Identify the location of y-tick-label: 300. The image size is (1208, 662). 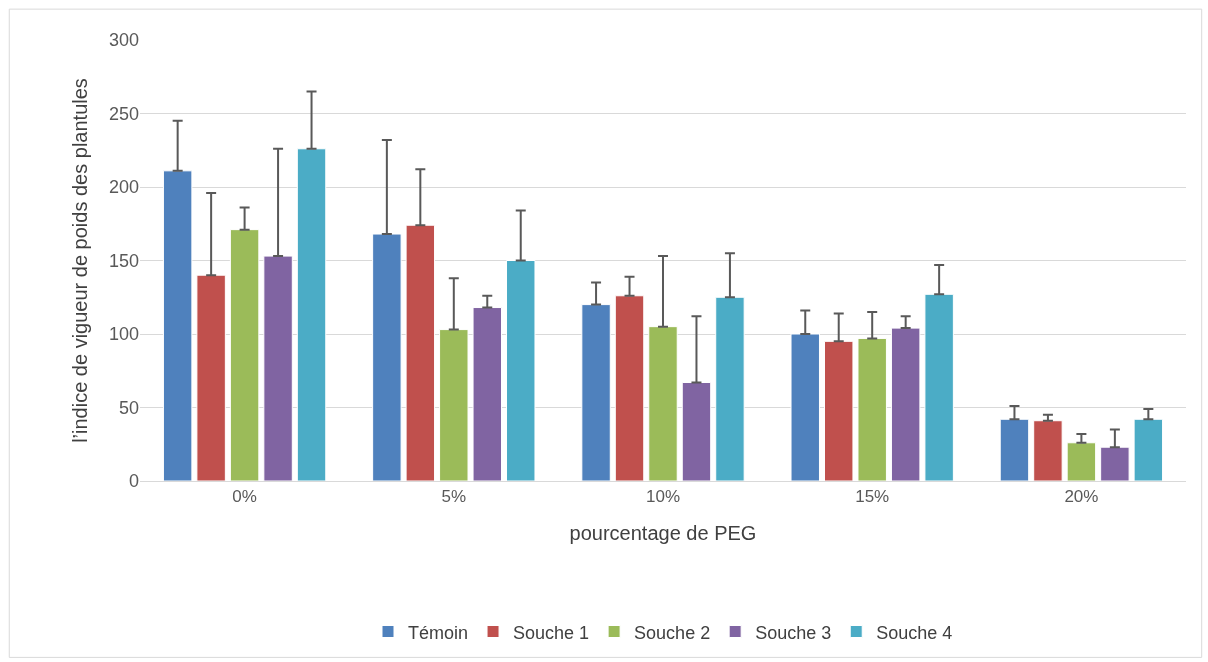
(123, 40).